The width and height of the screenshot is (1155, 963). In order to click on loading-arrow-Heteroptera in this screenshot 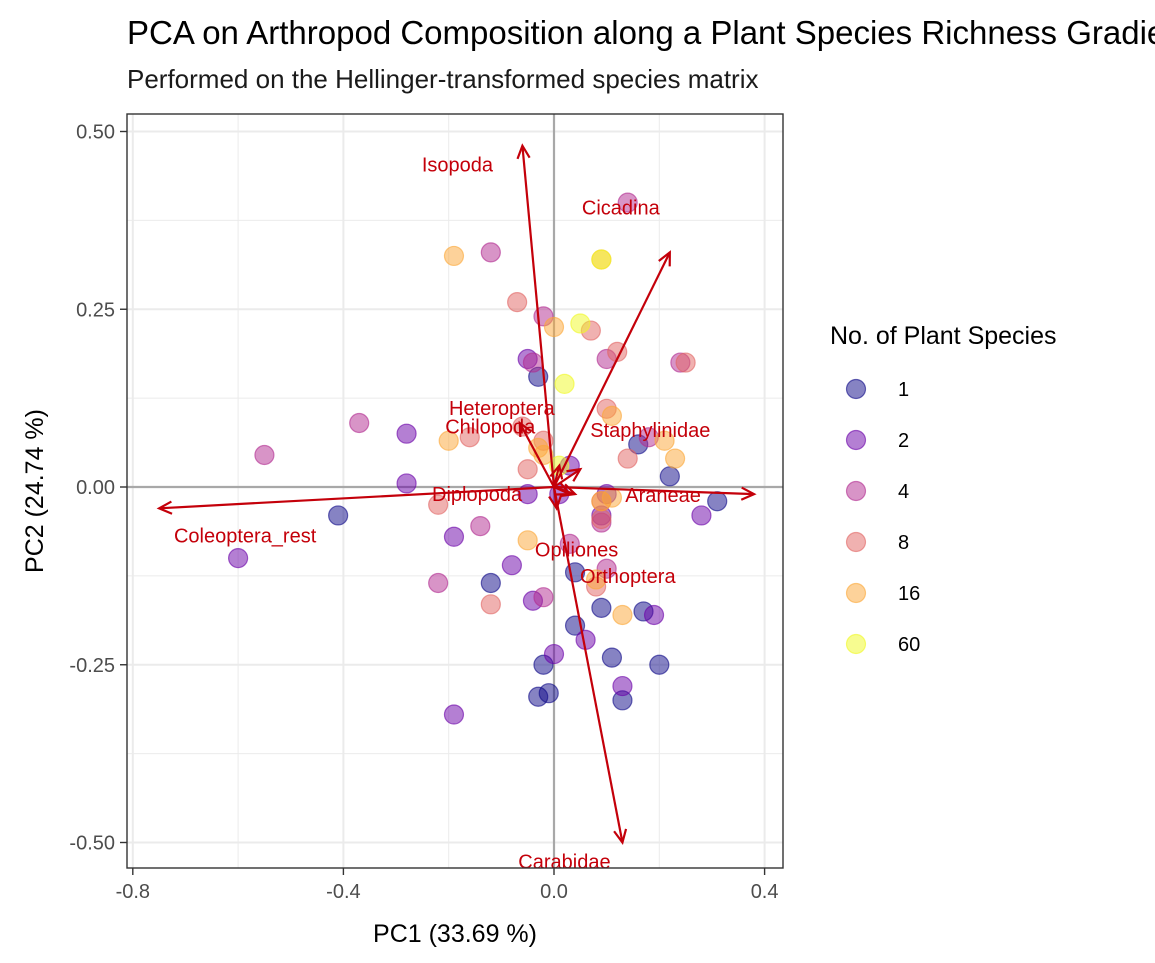, I will do `click(536, 455)`.